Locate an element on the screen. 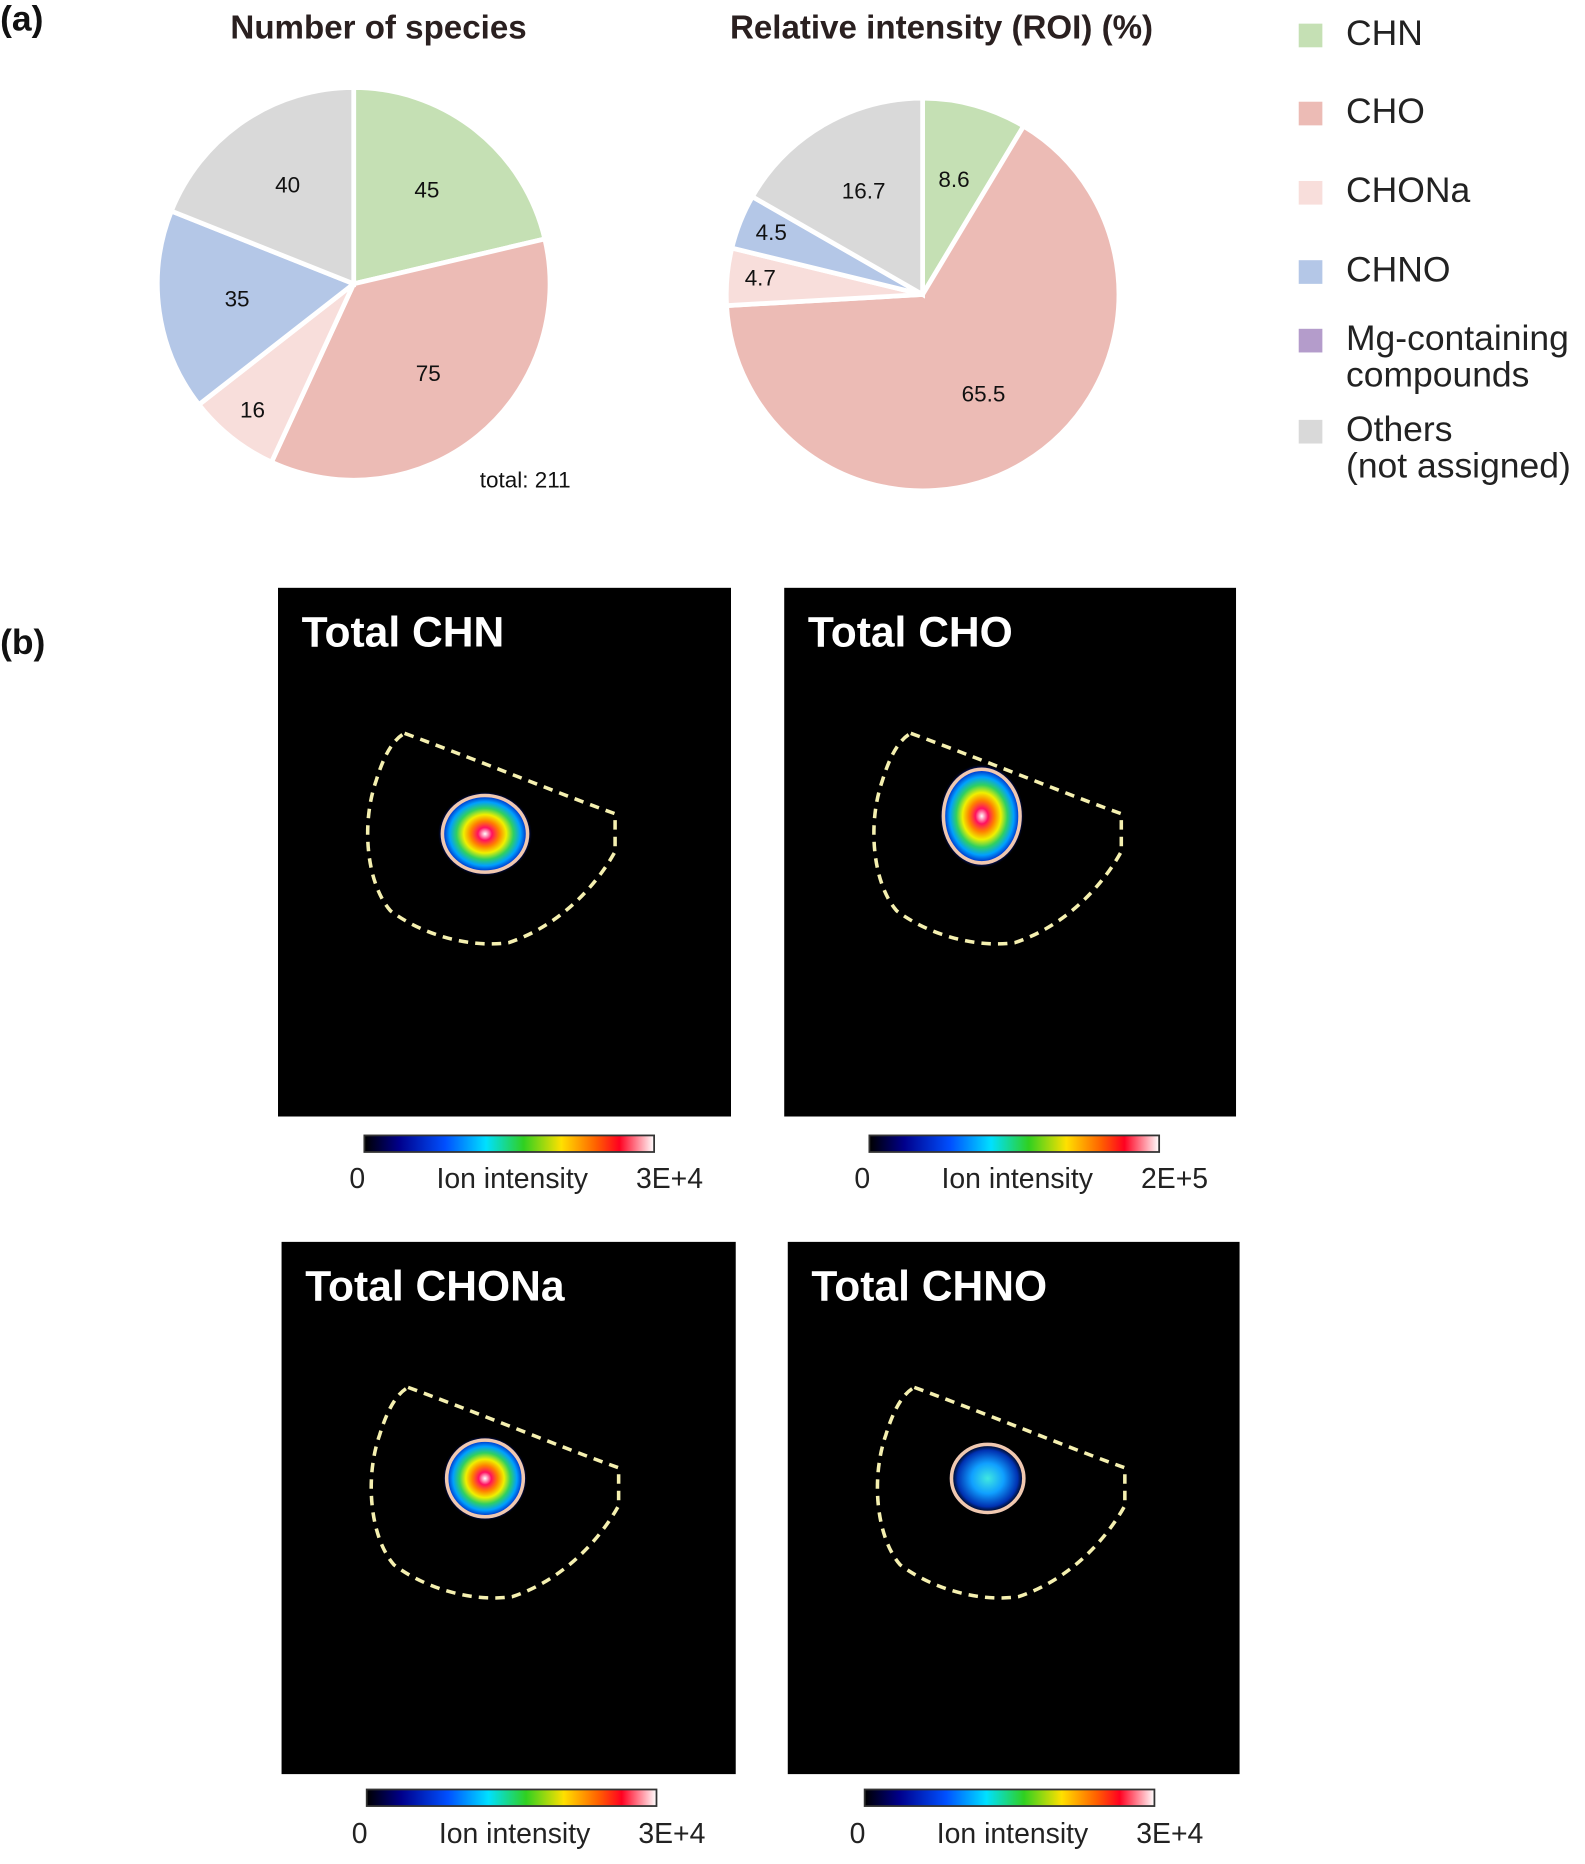 The image size is (1585, 1864). data-label: 35 is located at coordinates (237, 298).